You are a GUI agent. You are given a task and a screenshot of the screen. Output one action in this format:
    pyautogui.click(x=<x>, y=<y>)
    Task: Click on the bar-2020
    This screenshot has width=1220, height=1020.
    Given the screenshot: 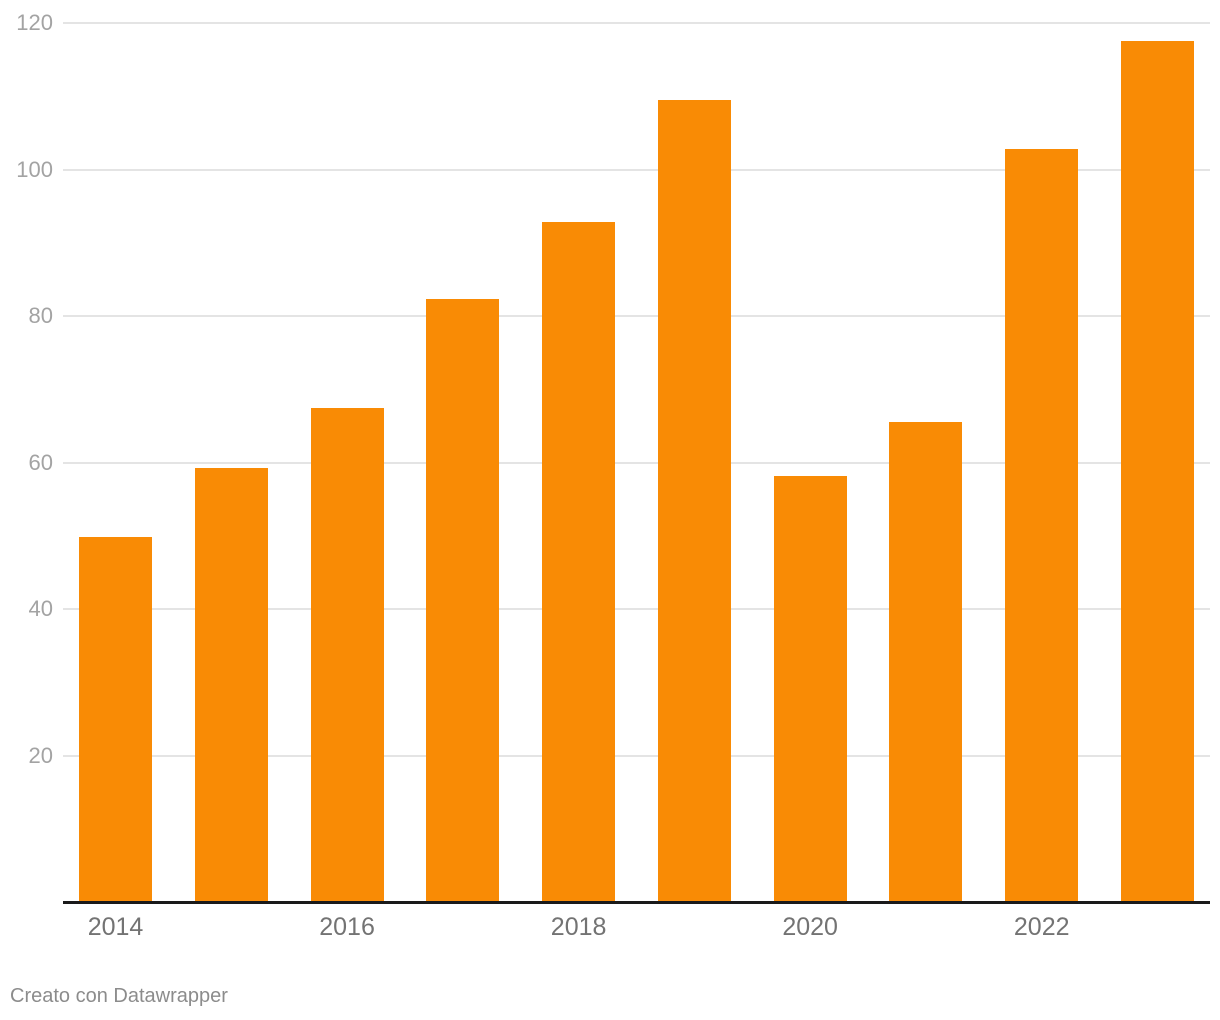 What is the action you would take?
    pyautogui.click(x=810, y=689)
    